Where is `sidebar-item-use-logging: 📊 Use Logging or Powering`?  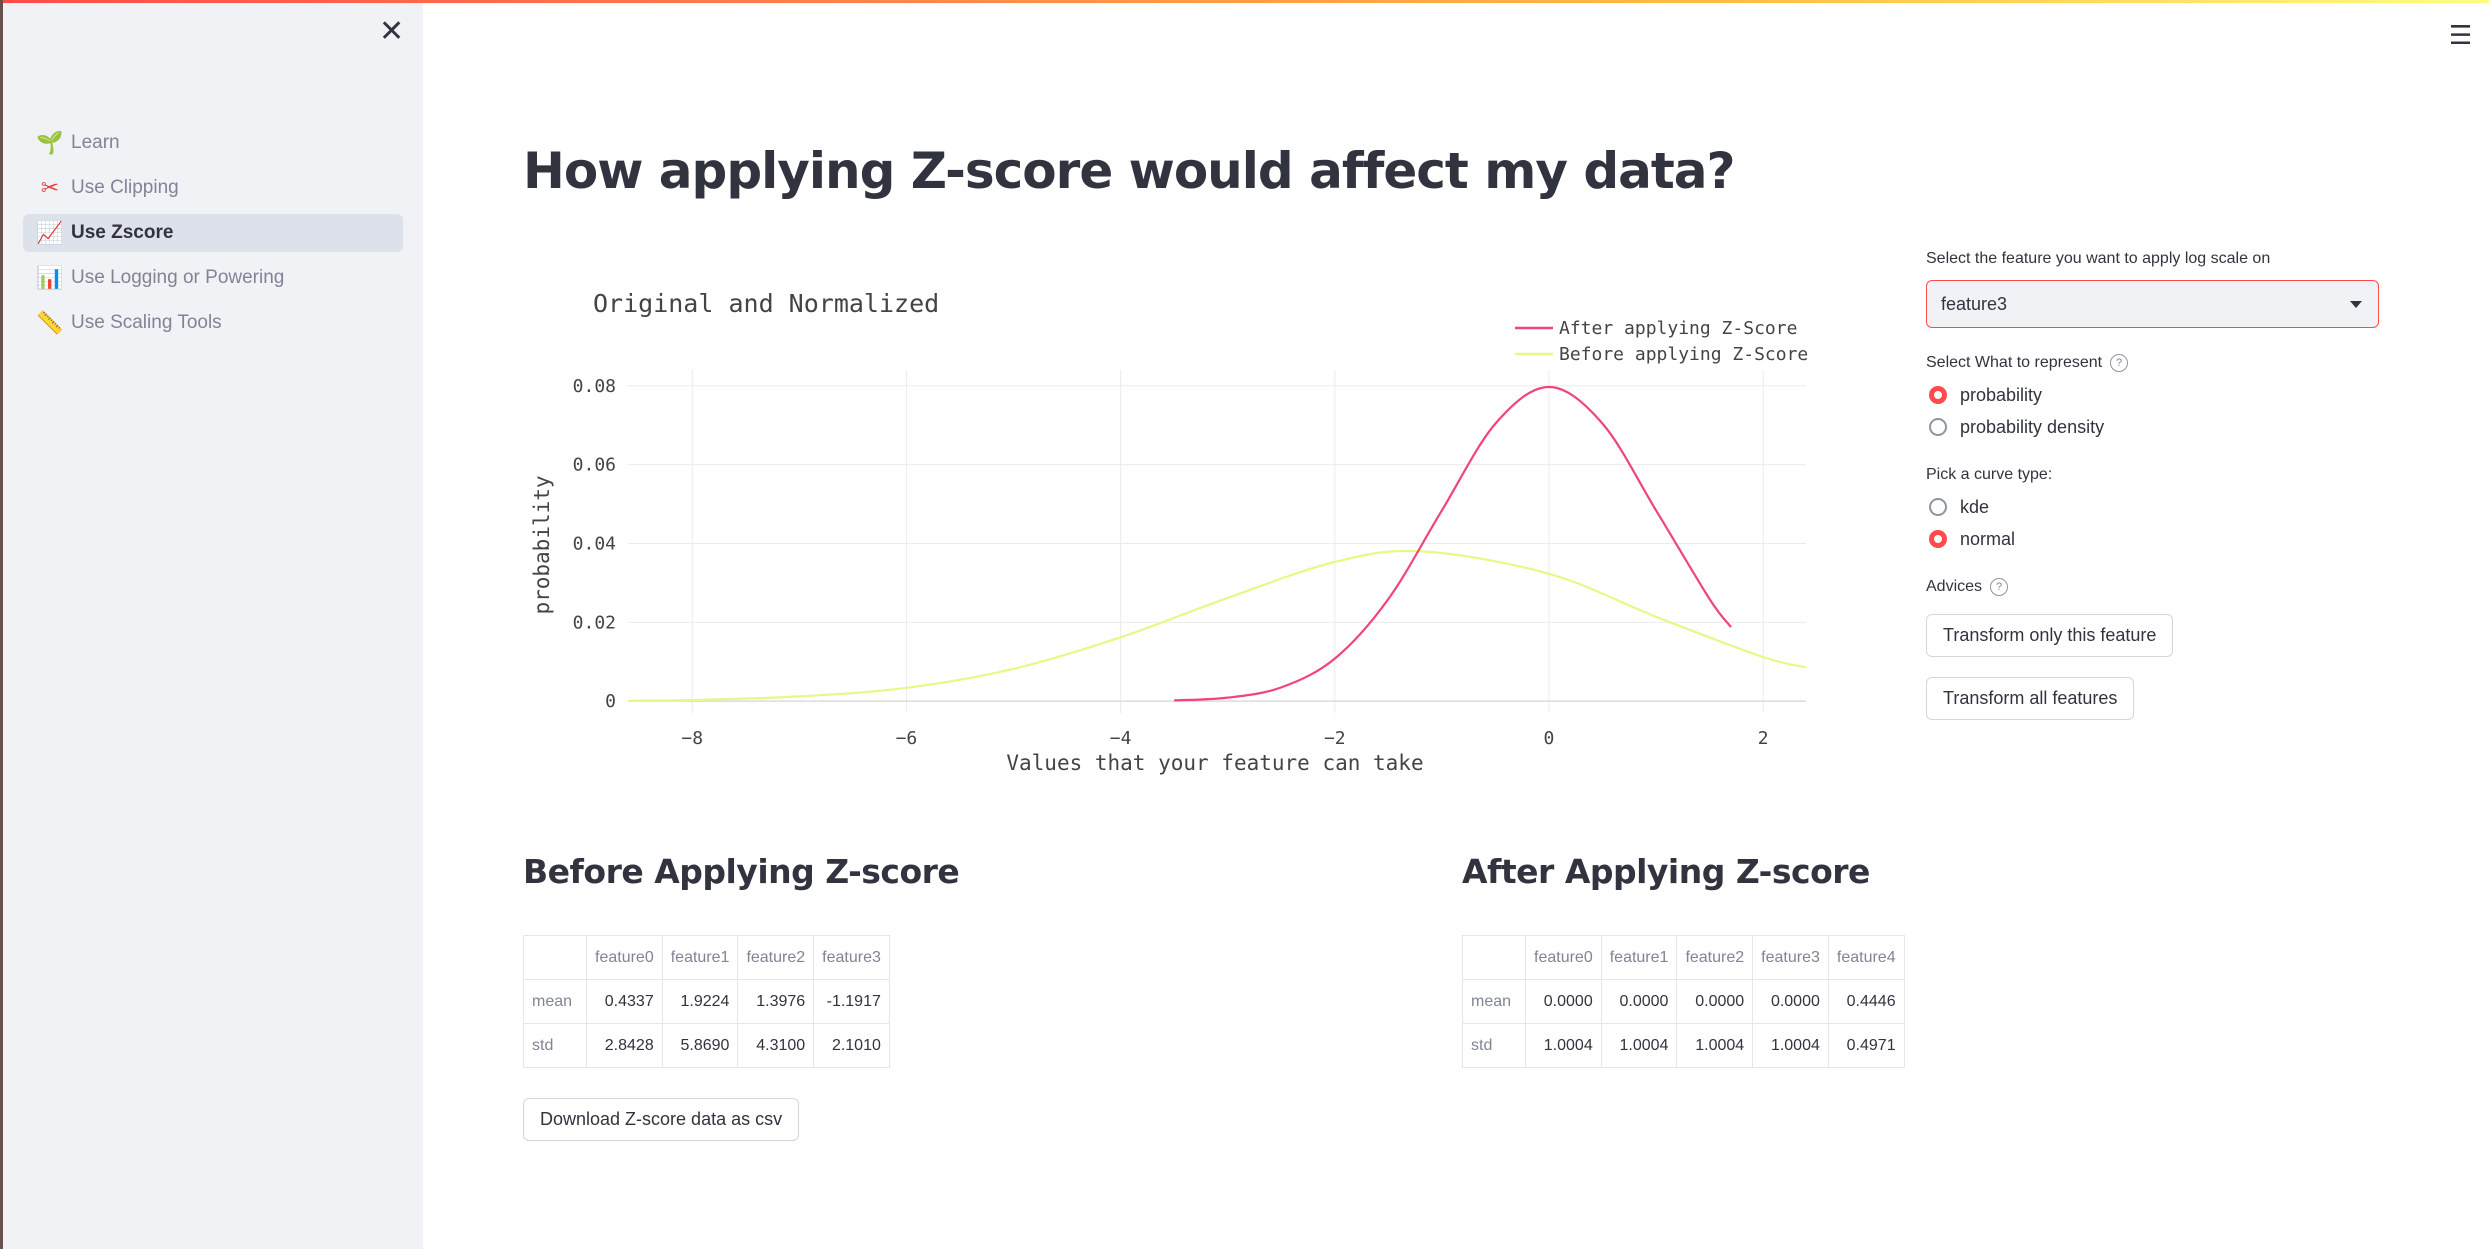
sidebar-item-use-logging: 📊 Use Logging or Powering is located at coordinates (213, 278).